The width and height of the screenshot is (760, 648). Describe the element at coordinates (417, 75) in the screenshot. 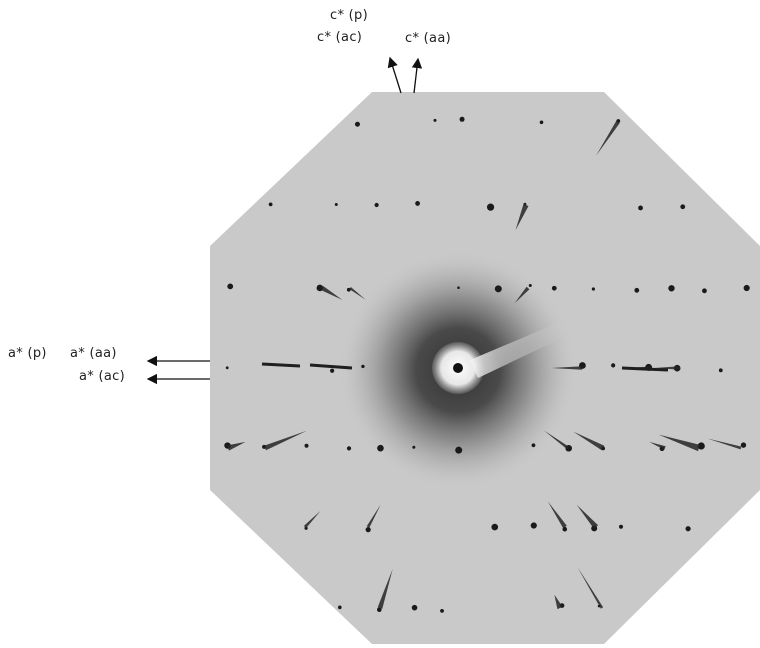

I see `c-star-aa-arrow` at that location.